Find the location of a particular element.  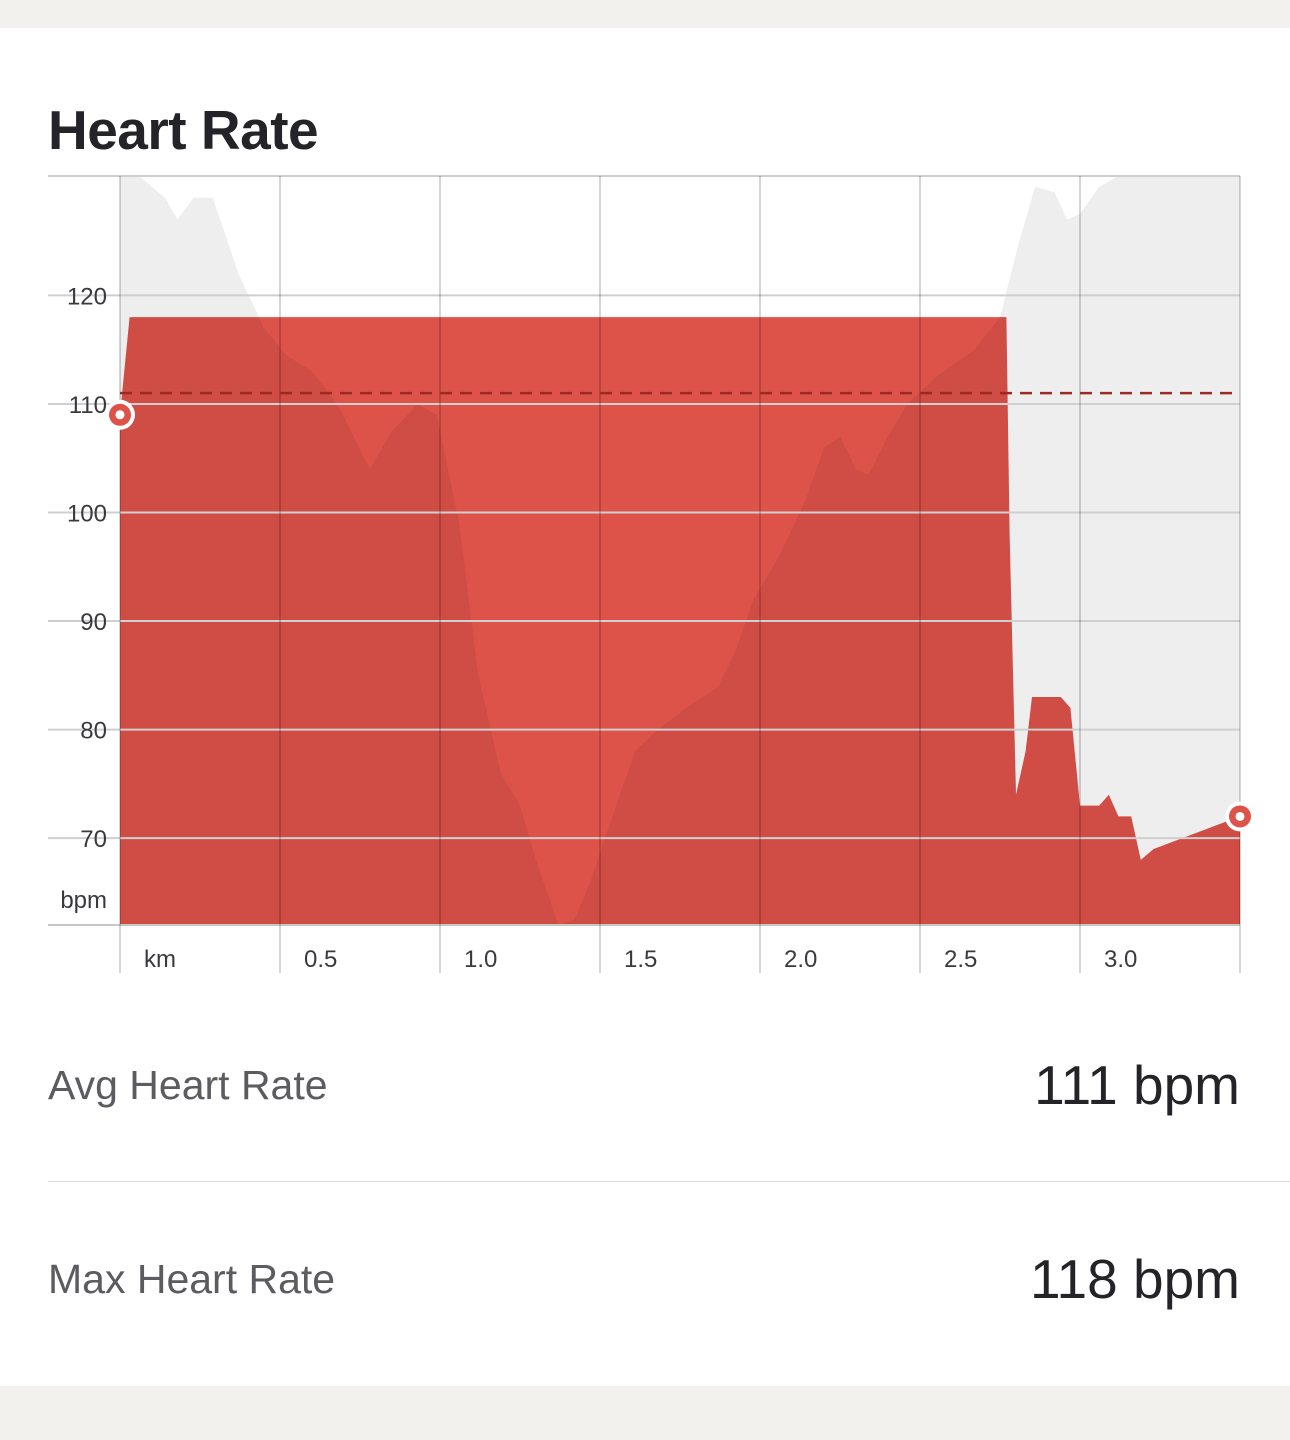

max-heart-rate-row: Max Heart Rate 118 bpm is located at coordinates (644, 1279).